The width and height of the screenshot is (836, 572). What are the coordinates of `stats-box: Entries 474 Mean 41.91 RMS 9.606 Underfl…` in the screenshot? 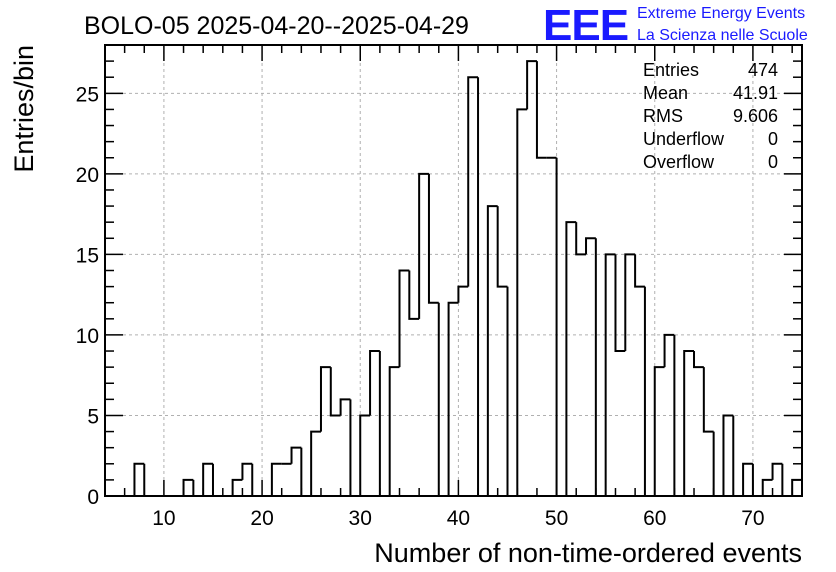 It's located at (710, 116).